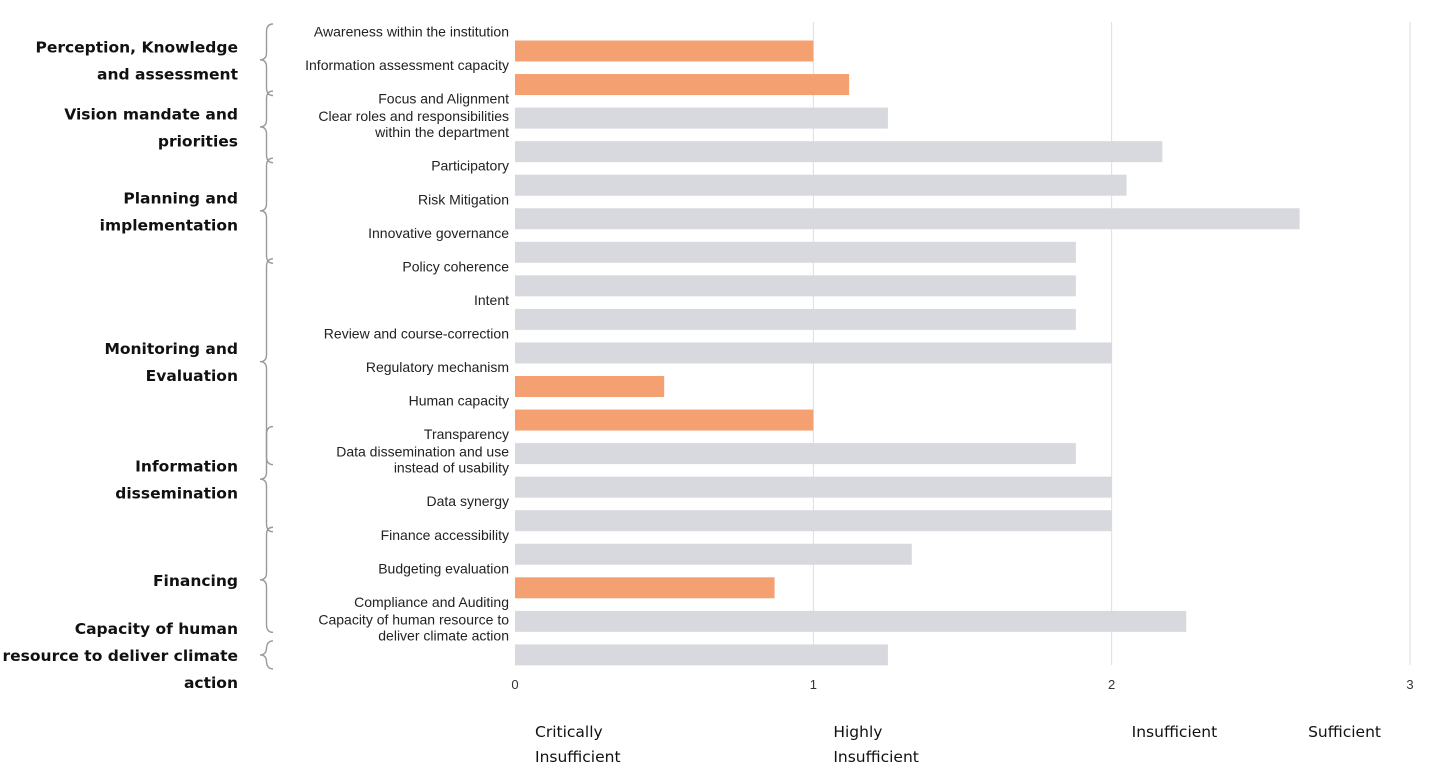 This screenshot has height=779, width=1439. What do you see at coordinates (470, 166) in the screenshot?
I see `category-label: Participatory` at bounding box center [470, 166].